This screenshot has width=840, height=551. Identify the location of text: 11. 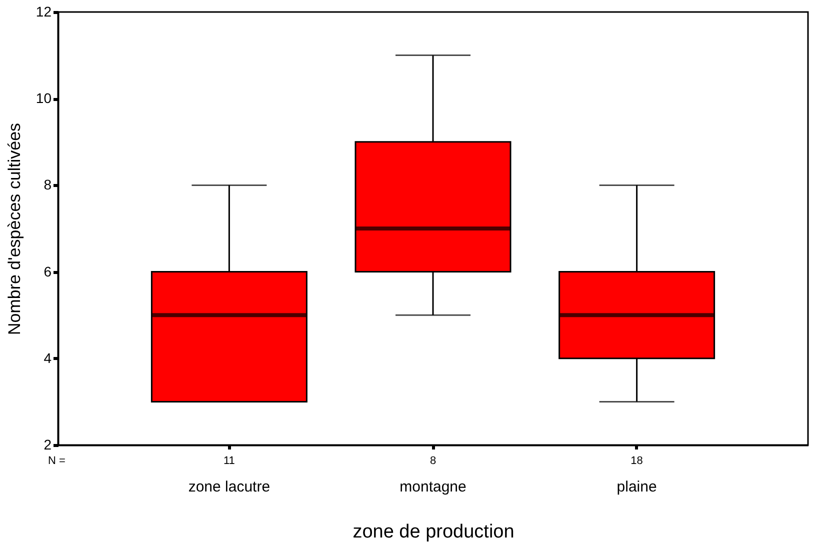
(229, 461).